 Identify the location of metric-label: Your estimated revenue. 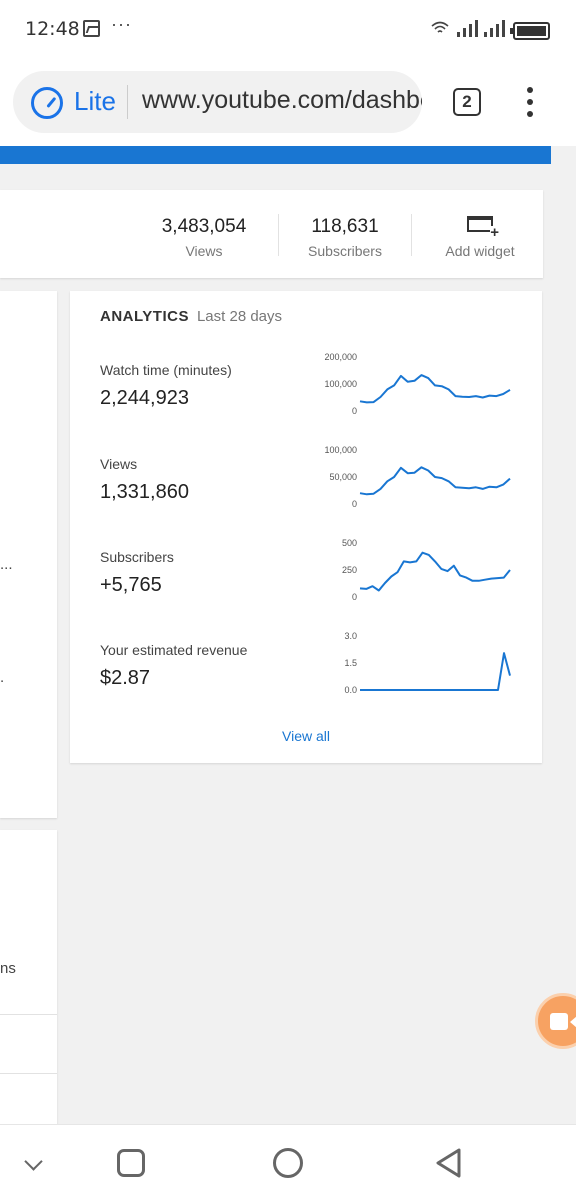
(174, 650).